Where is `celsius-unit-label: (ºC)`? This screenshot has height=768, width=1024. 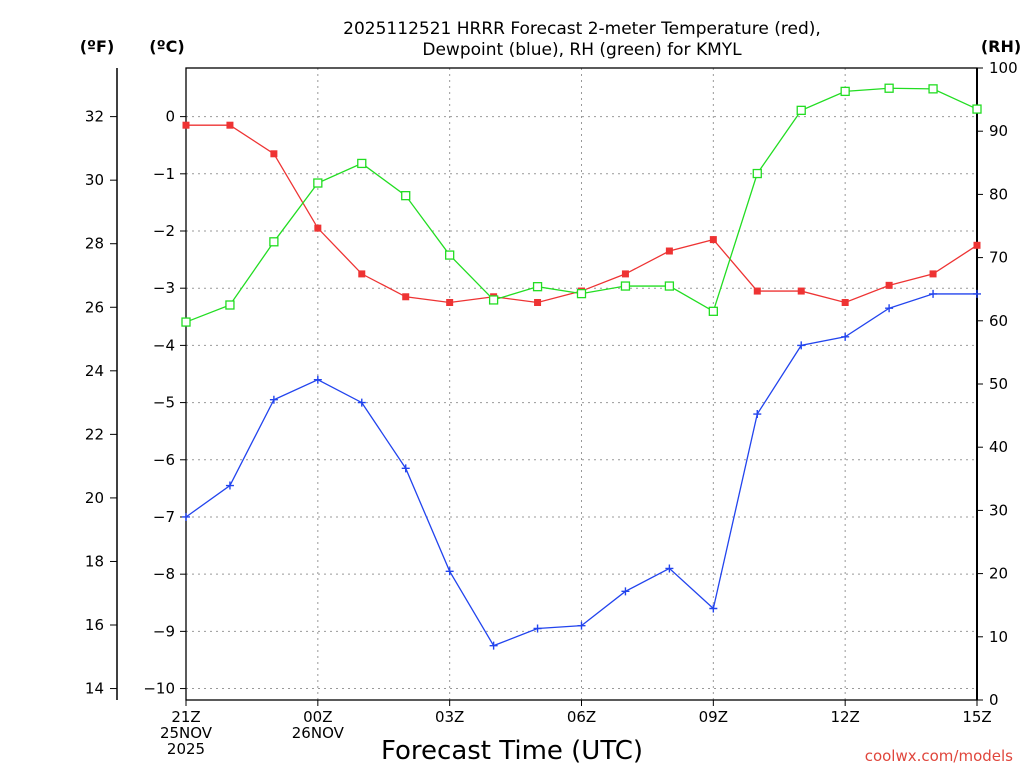
celsius-unit-label: (ºC) is located at coordinates (166, 46).